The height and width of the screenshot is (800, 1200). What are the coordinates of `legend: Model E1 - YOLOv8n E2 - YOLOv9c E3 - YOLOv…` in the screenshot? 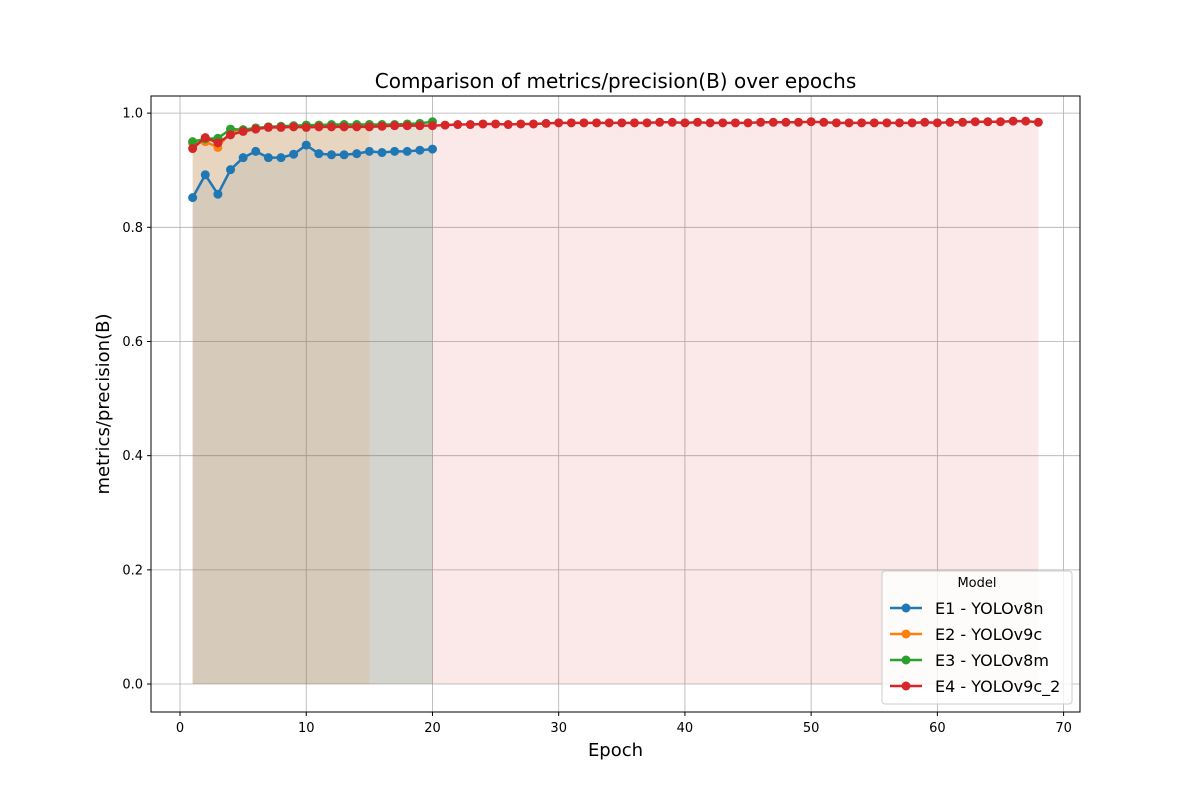 It's located at (977, 637).